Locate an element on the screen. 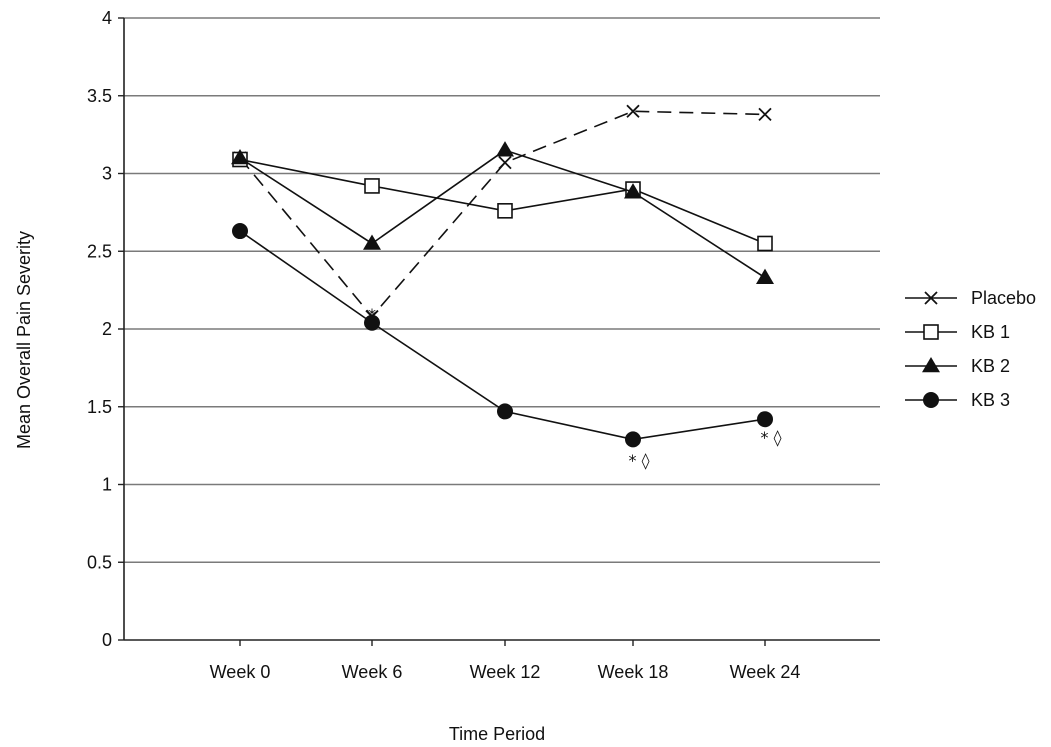  y-tick-label: 3.5 is located at coordinates (99, 96).